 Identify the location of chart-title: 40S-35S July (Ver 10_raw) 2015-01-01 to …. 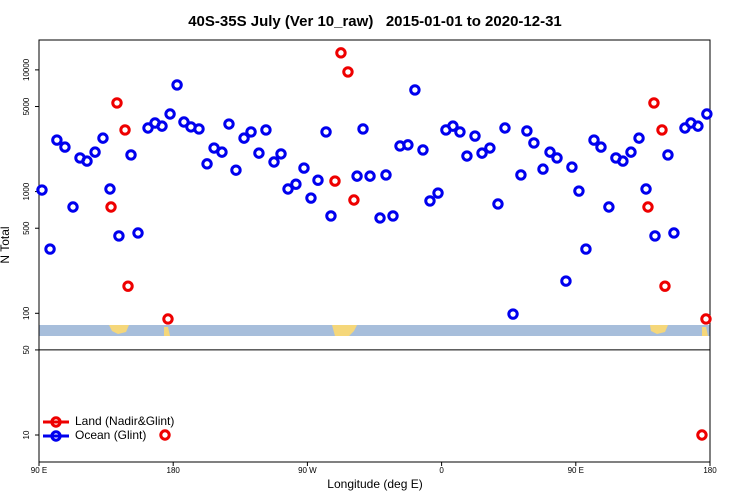
(375, 21).